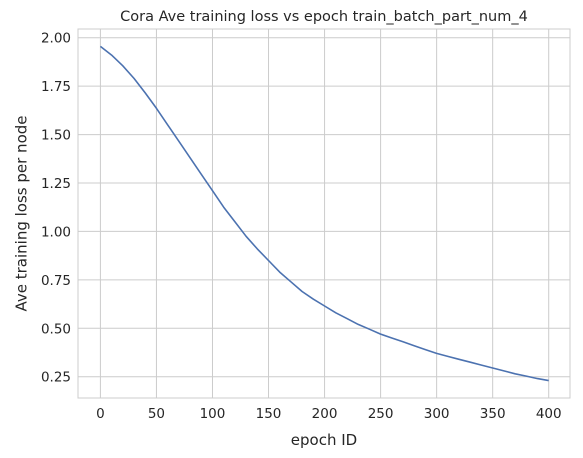  What do you see at coordinates (269, 414) in the screenshot?
I see `x-tick-label: 150` at bounding box center [269, 414].